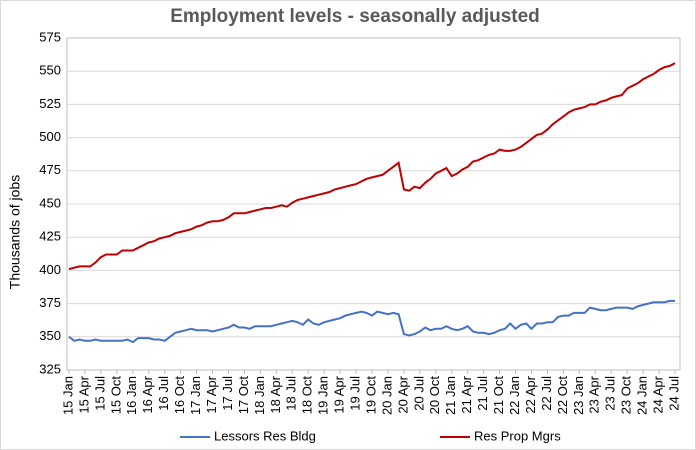 The width and height of the screenshot is (696, 450). Describe the element at coordinates (50, 368) in the screenshot. I see `y-tick-label: 325` at that location.